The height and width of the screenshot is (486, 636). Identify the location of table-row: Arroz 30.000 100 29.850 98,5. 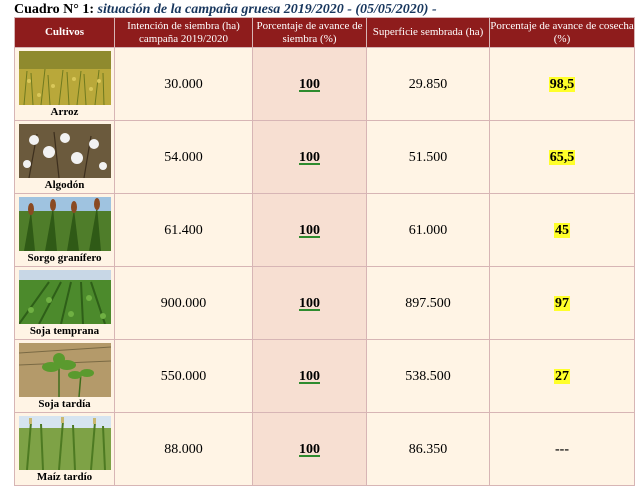
(324, 84).